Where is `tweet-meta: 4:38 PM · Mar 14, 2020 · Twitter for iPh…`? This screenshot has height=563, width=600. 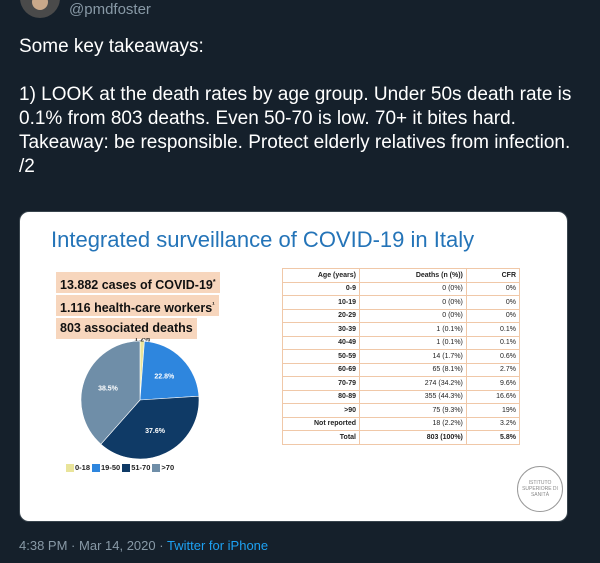 tweet-meta: 4:38 PM · Mar 14, 2020 · Twitter for iPh… is located at coordinates (143, 545).